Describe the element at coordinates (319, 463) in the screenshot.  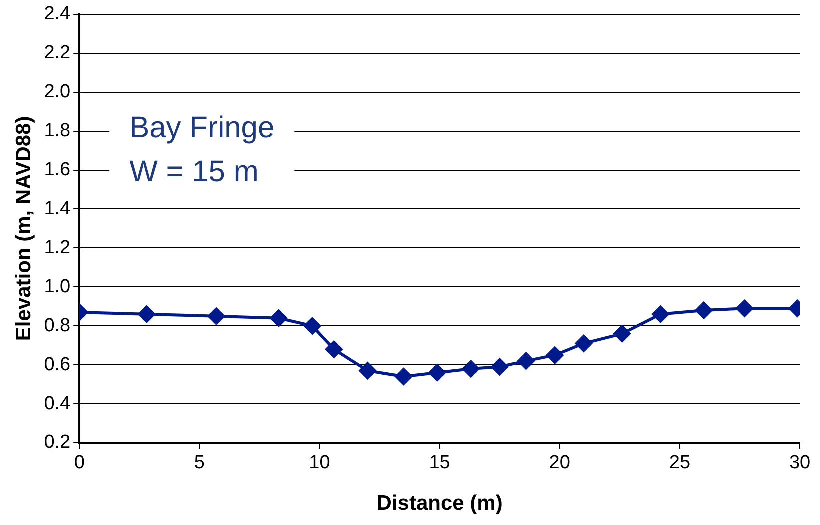
I see `x-tick-label: 10` at that location.